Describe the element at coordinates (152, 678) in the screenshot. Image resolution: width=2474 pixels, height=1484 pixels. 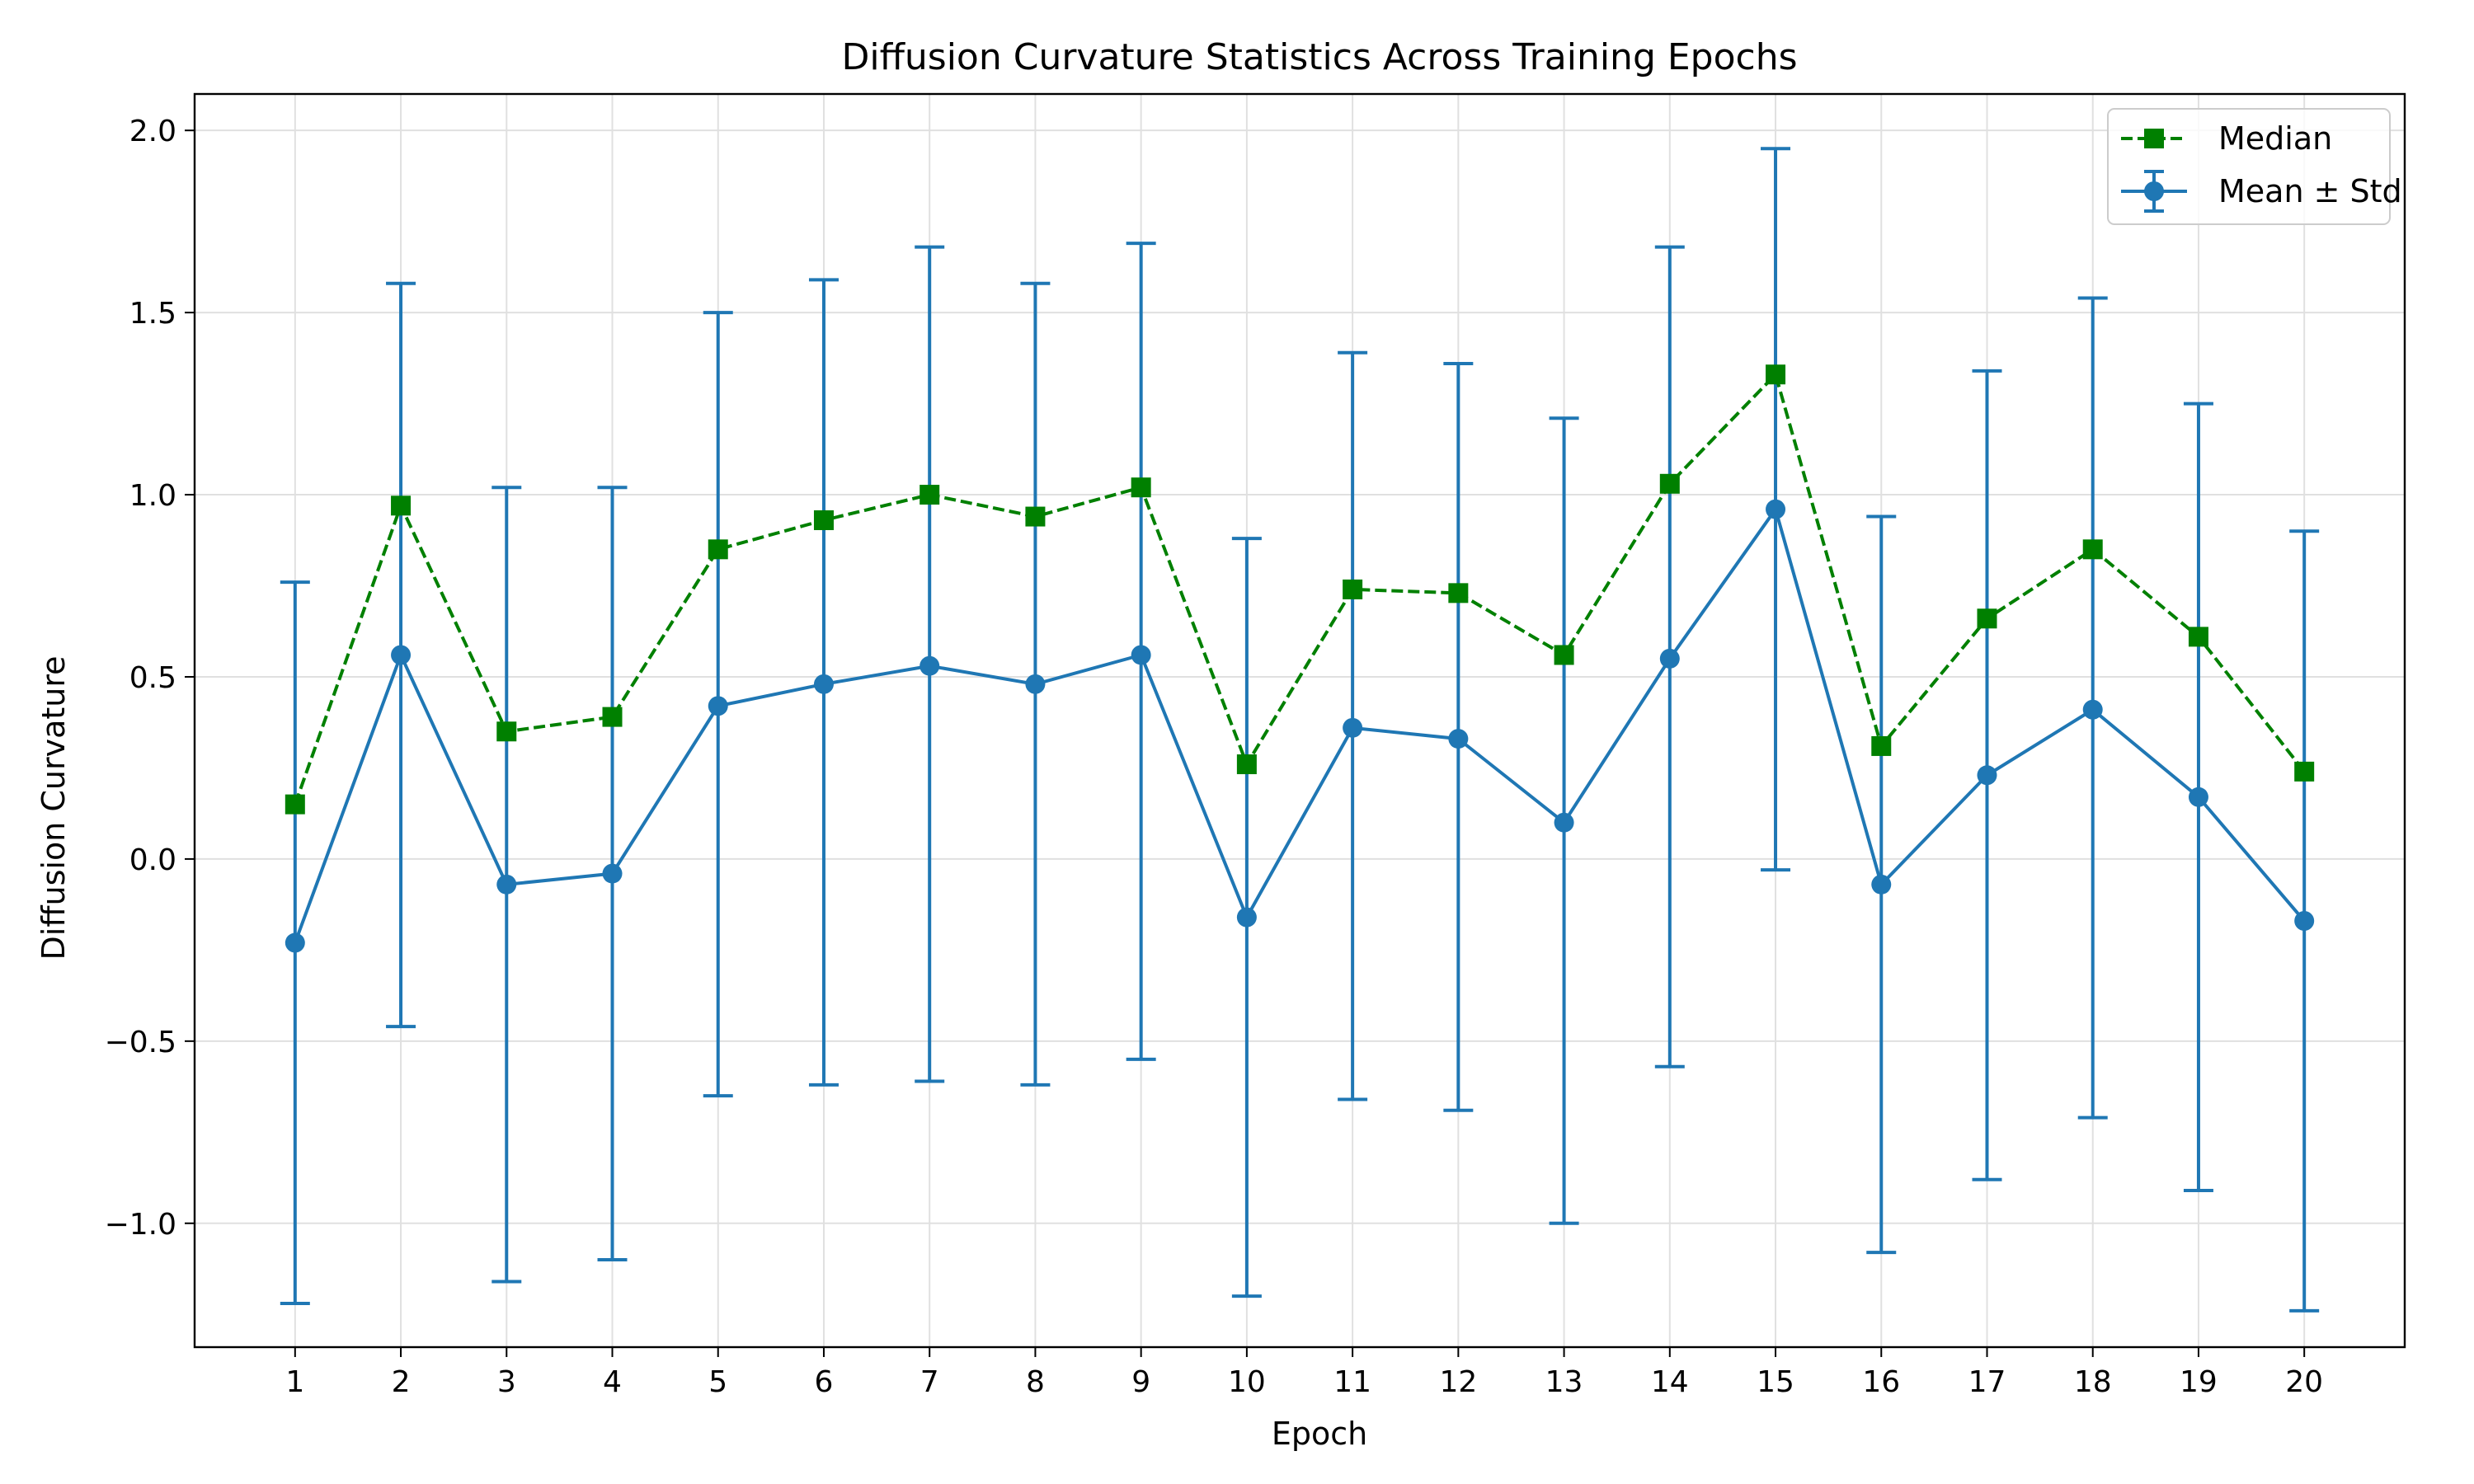
I see `y-tick-label: 0.5` at that location.